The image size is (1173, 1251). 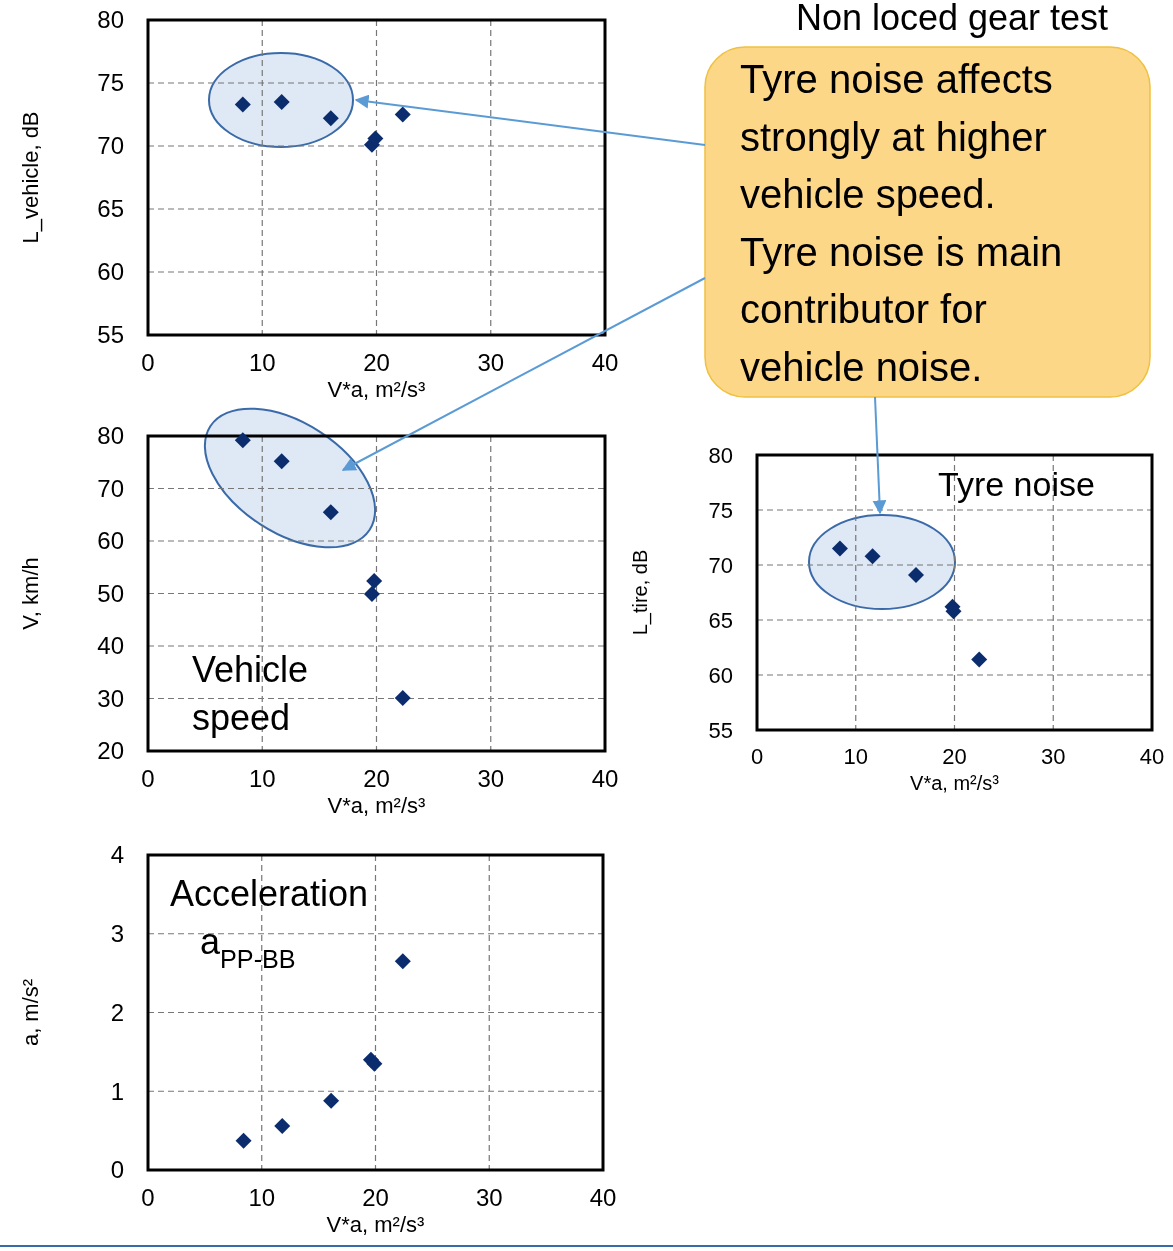 I want to click on y-tick-label: 50, so click(x=110, y=593).